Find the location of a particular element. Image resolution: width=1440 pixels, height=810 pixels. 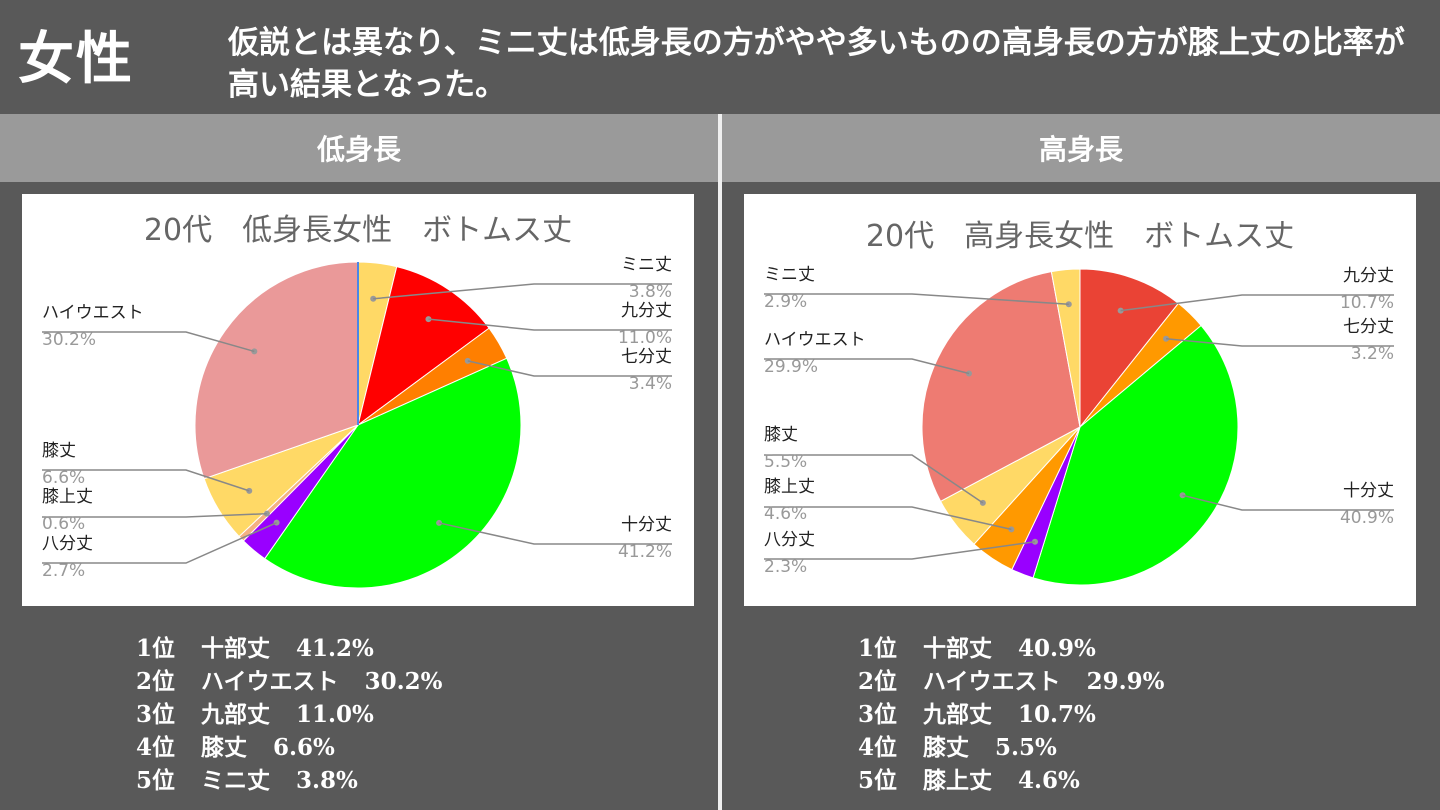

slice-percent: 29.9% is located at coordinates (791, 367).